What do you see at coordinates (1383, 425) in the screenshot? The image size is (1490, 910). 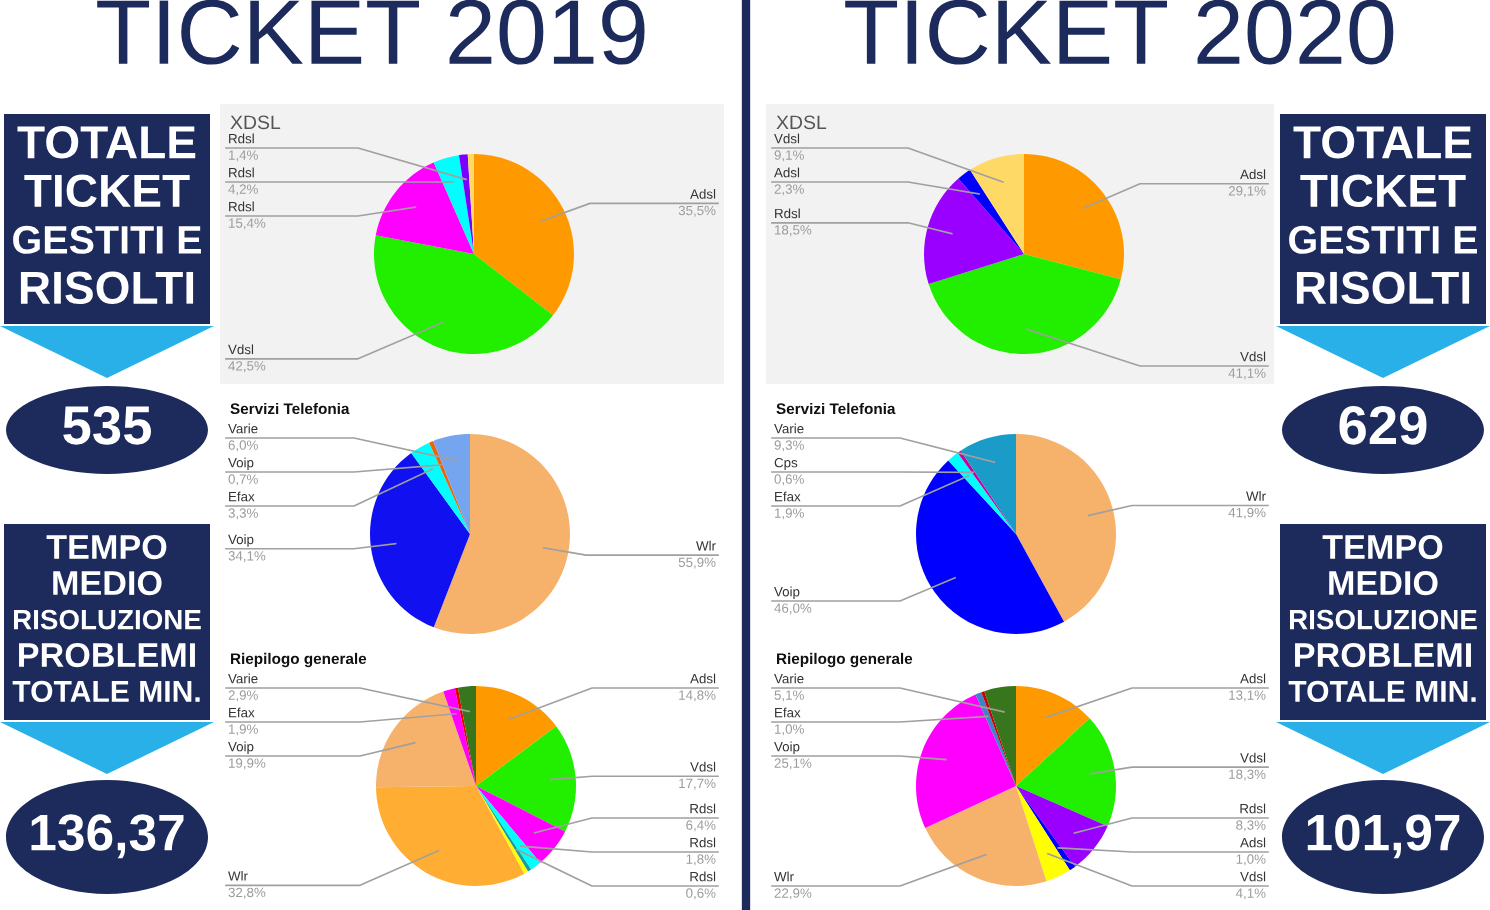 I see `text: 629` at bounding box center [1383, 425].